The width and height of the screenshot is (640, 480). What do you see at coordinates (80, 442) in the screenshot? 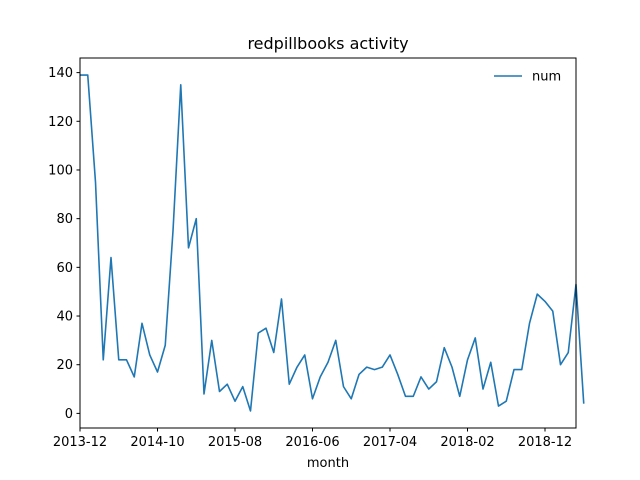
I see `x-tick-label: 2013-12` at bounding box center [80, 442].